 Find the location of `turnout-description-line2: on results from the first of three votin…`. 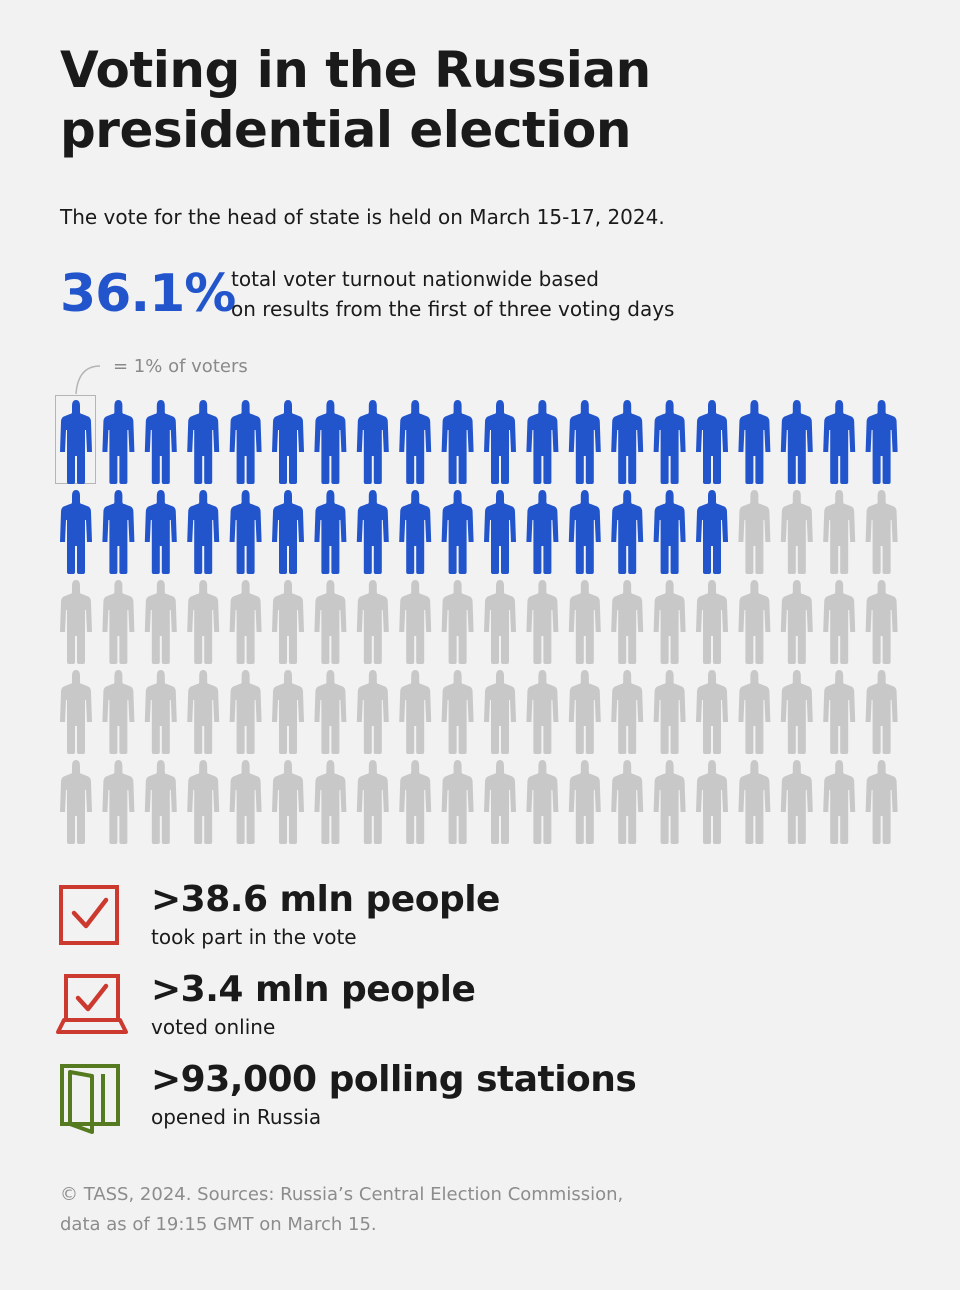

turnout-description-line2: on results from the first of three votin… is located at coordinates (453, 309).